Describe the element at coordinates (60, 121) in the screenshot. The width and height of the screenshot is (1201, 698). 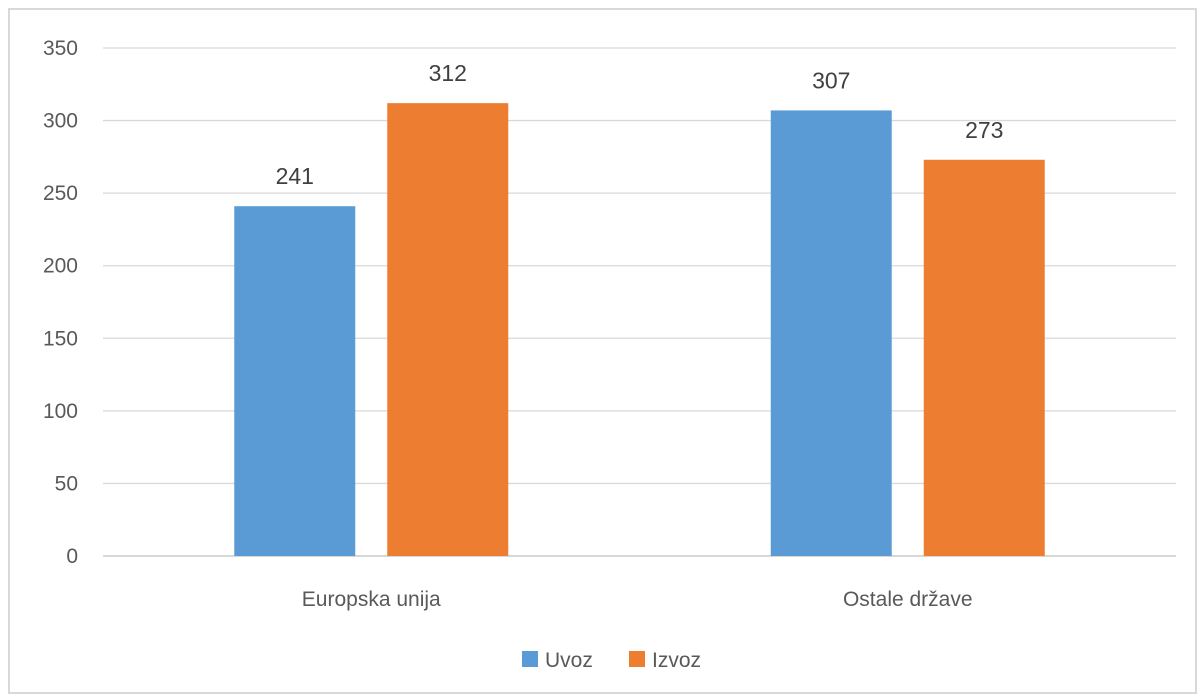
I see `y-tick-label: 300` at that location.